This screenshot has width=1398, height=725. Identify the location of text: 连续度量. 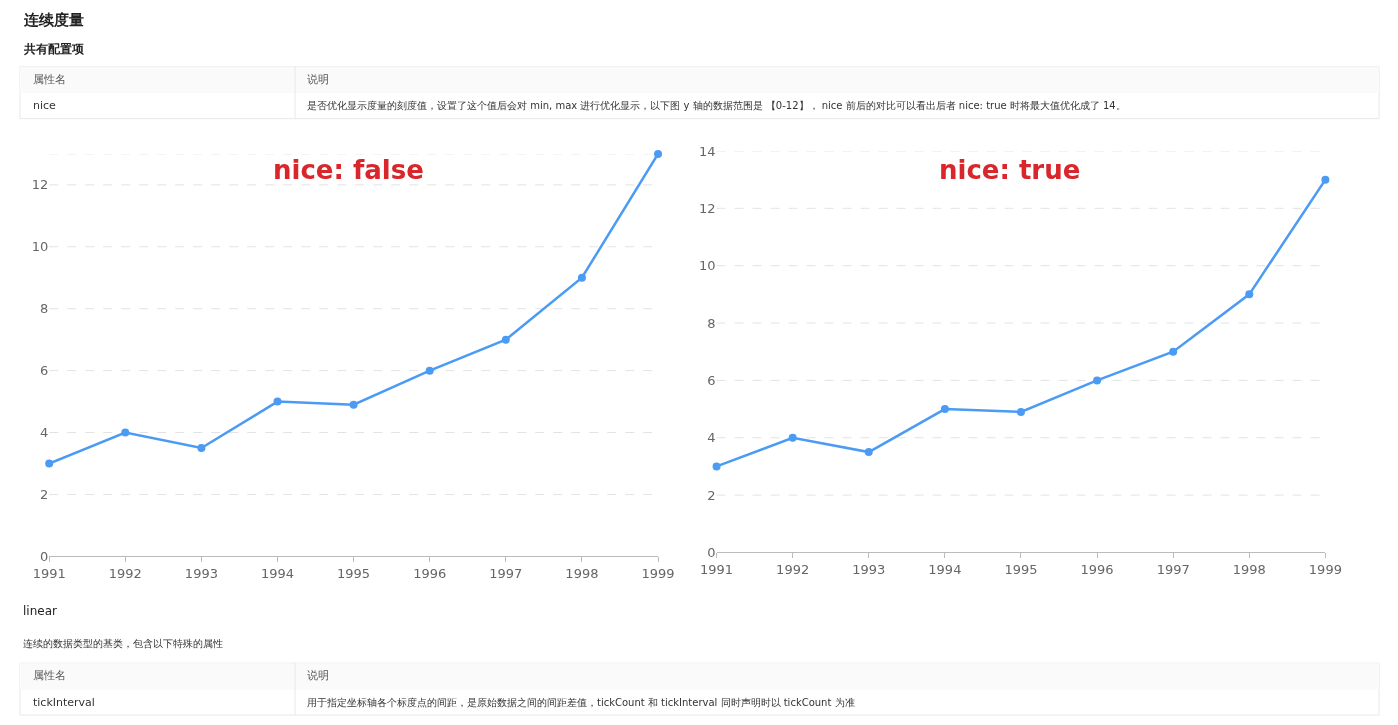
(53, 20).